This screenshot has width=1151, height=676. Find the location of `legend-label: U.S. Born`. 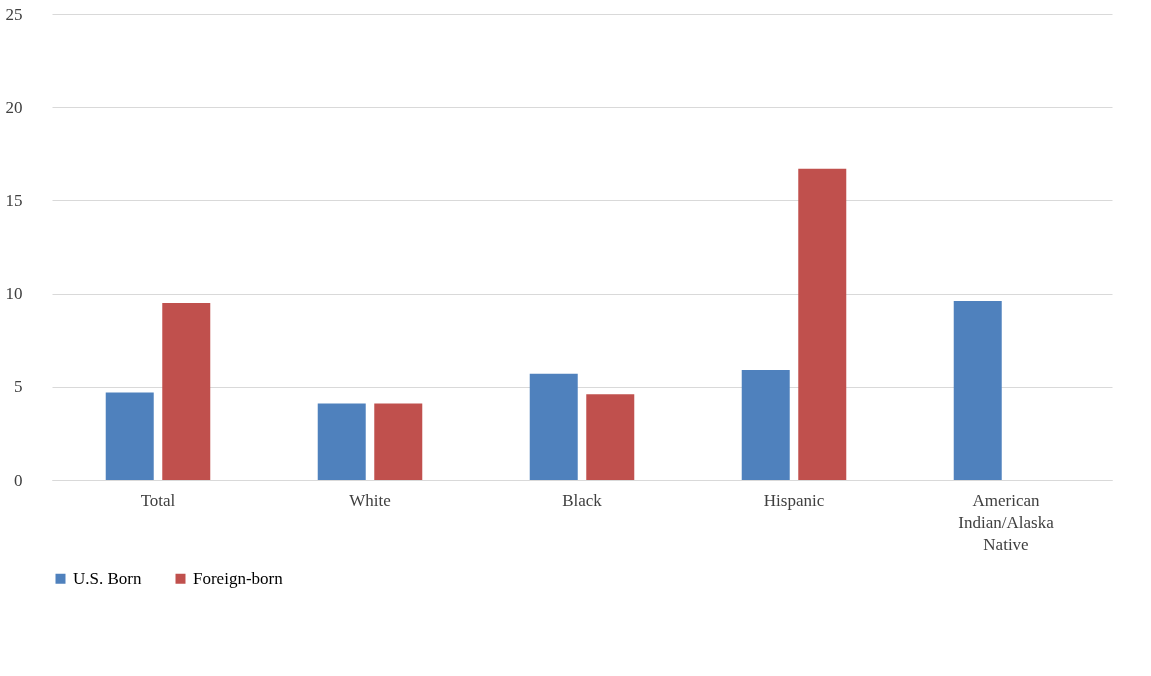

legend-label: U.S. Born is located at coordinates (107, 578).